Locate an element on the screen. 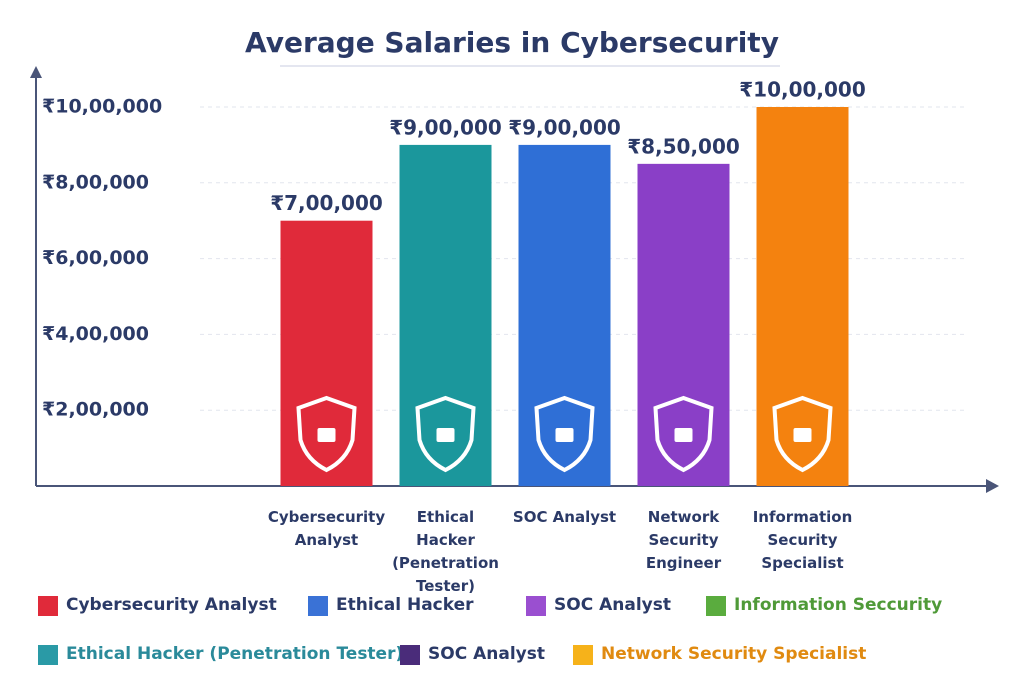  y-axis-arrow is located at coordinates (36, 72).